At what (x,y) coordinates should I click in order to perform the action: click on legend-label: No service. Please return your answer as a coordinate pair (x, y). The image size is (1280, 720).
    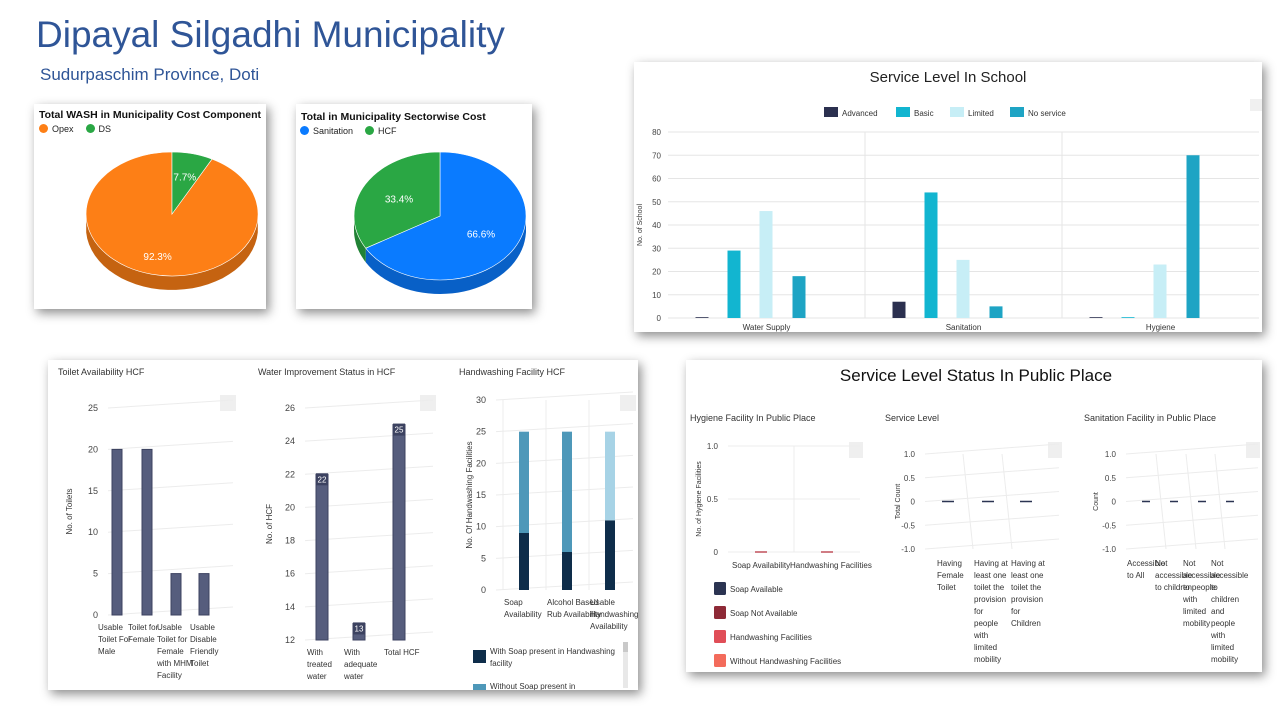
    Looking at the image, I should click on (1047, 113).